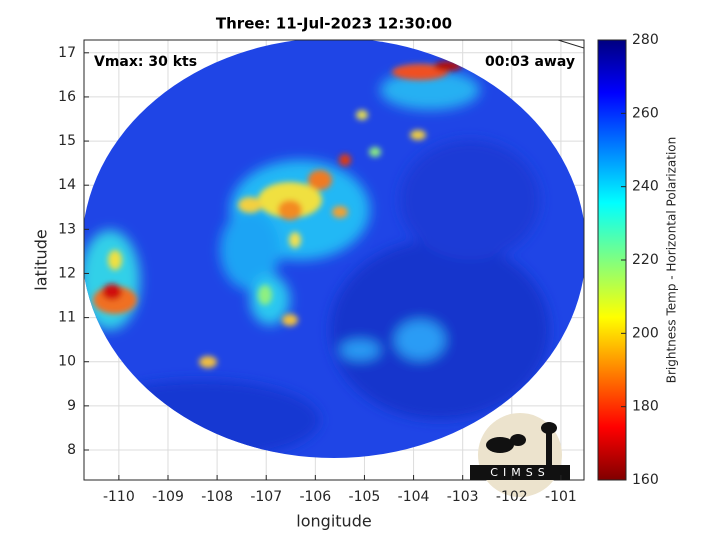  What do you see at coordinates (645, 40) in the screenshot?
I see `colorbar-tick-label: 280` at bounding box center [645, 40].